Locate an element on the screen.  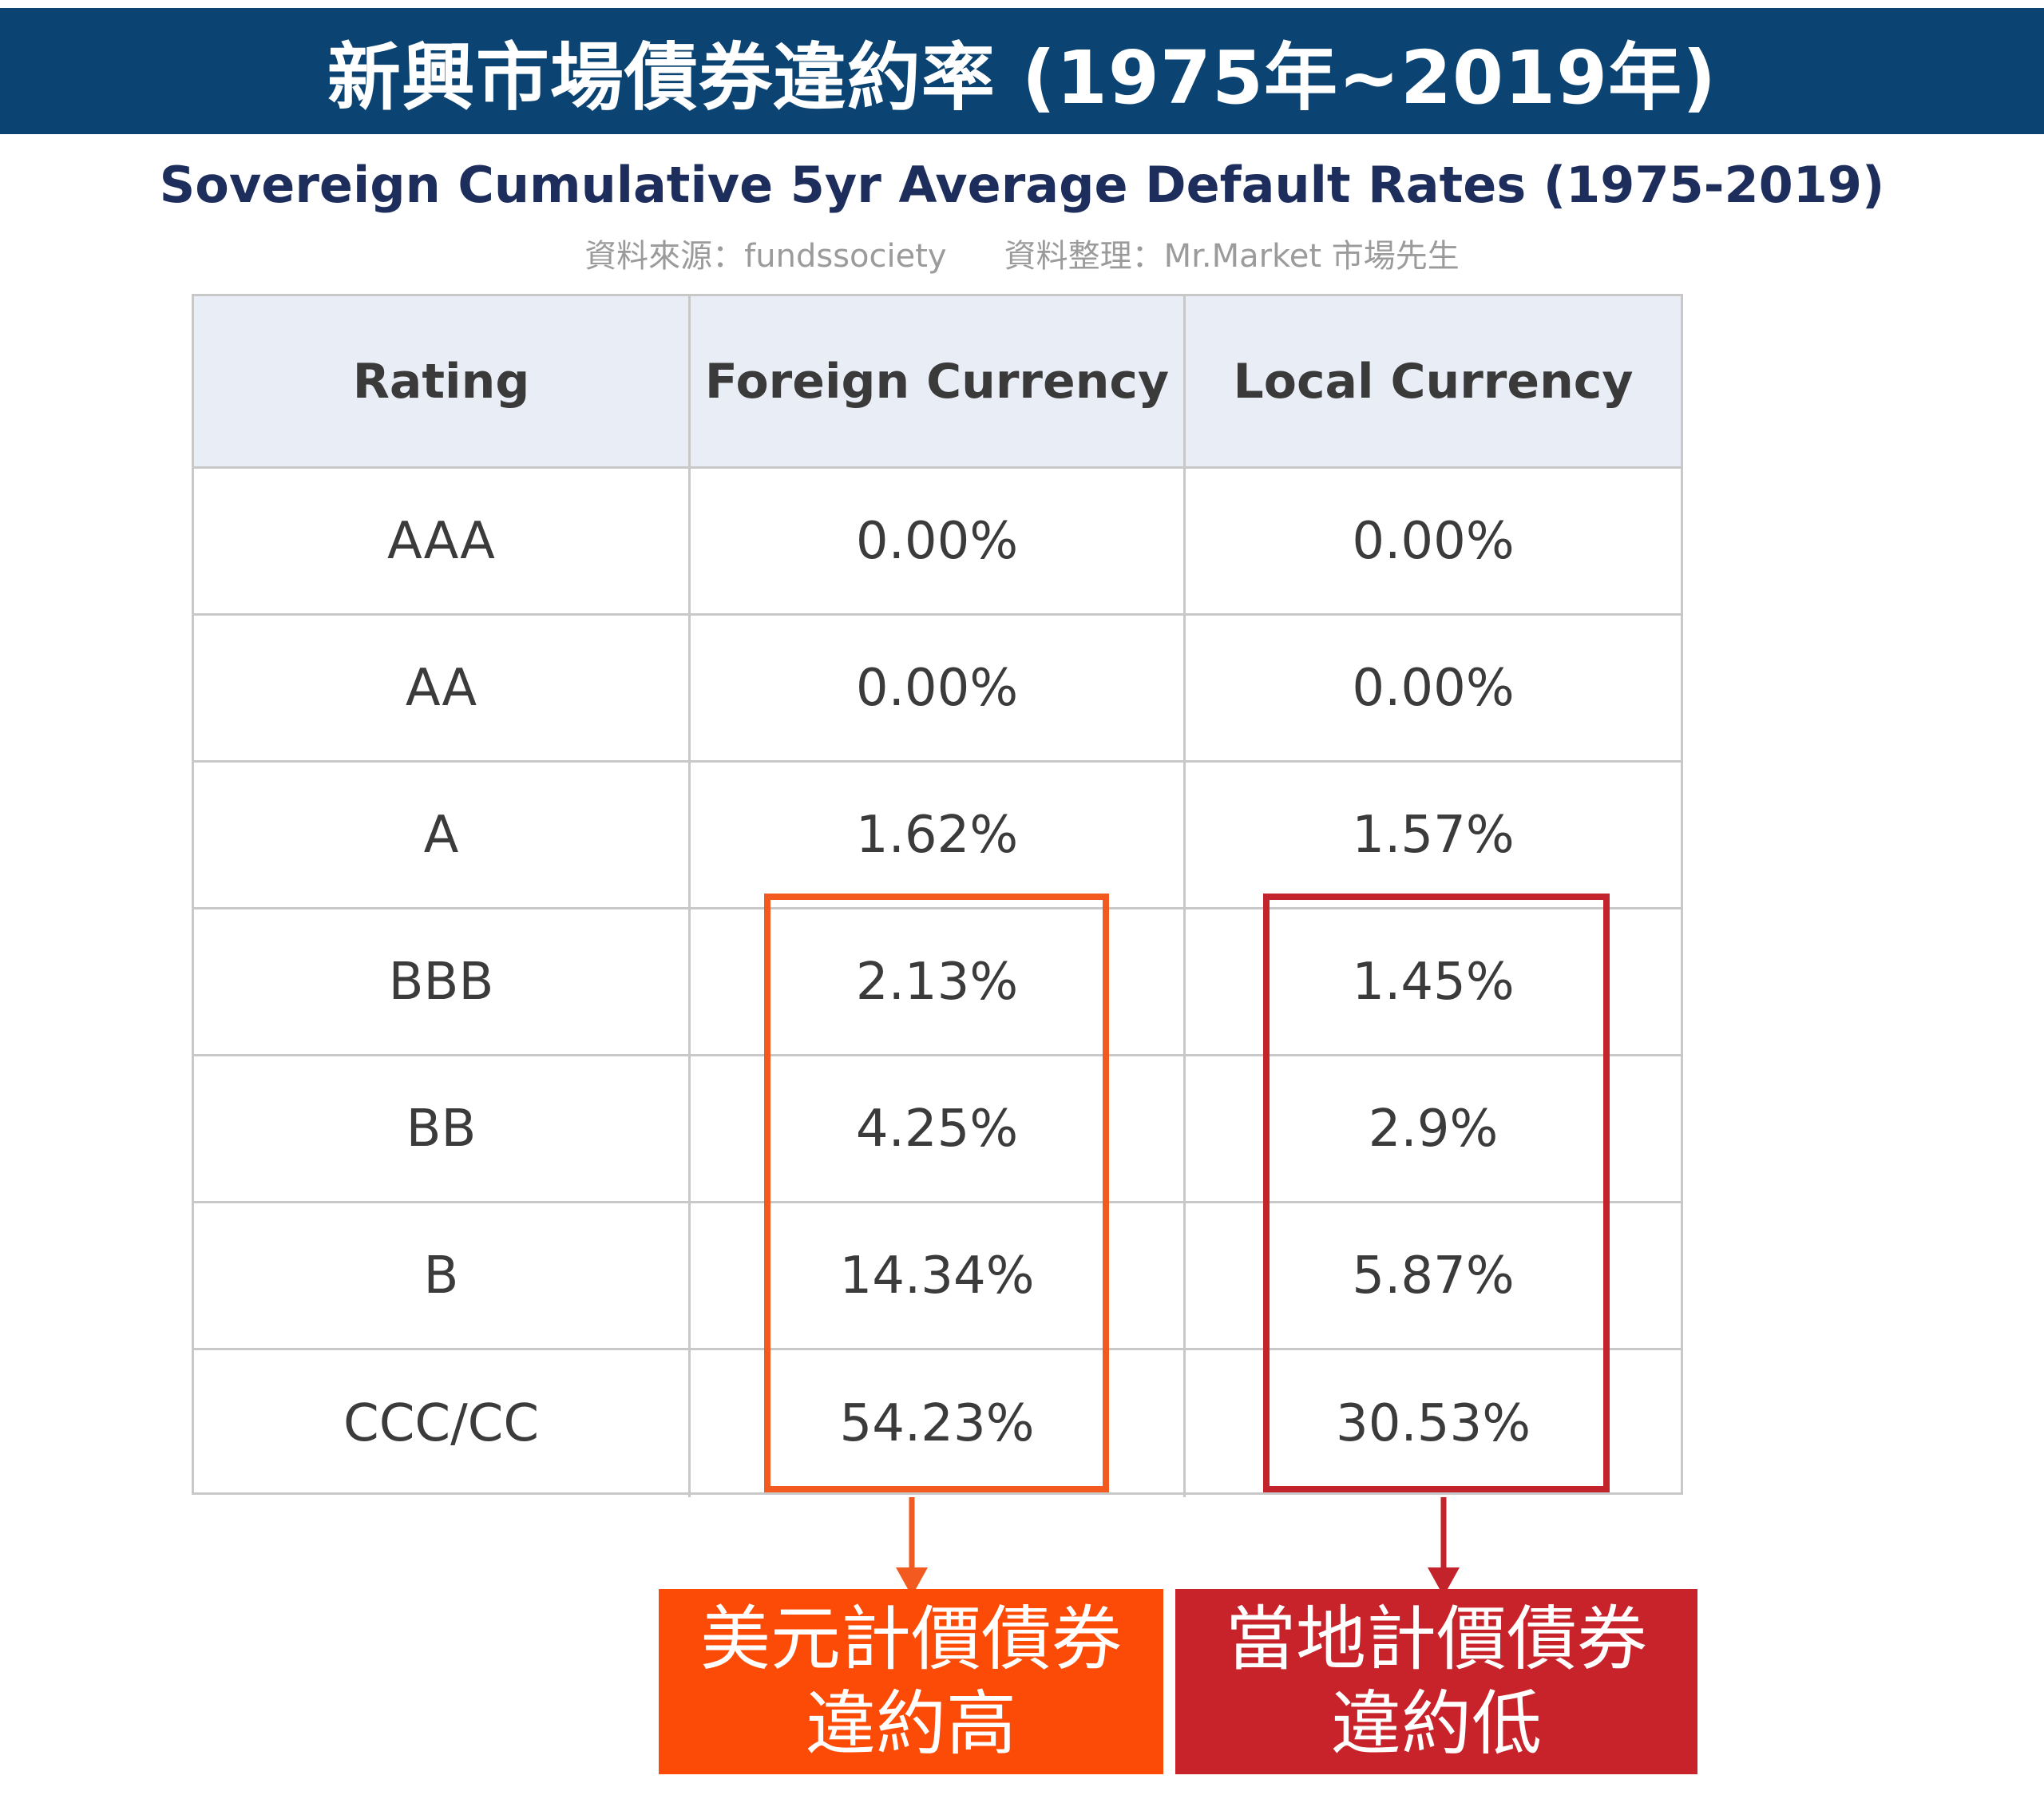
foreign-currency-callout: 美元計價債券 違約高 is located at coordinates (911, 1681).